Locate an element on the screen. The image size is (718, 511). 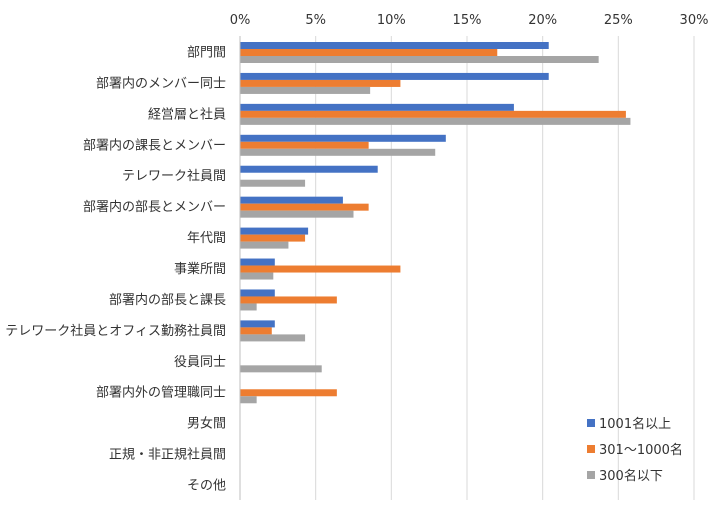
category-label: 経営層と社員 is located at coordinates (187, 114).